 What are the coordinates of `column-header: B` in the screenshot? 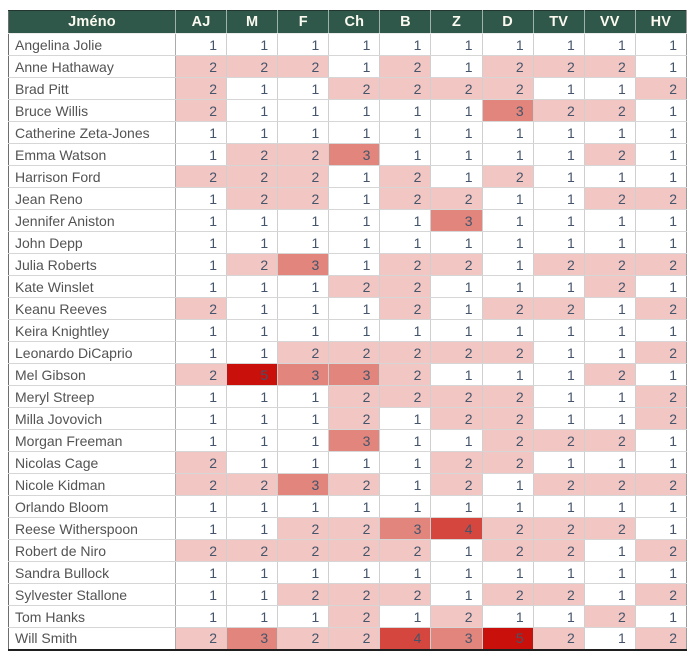 It's located at (405, 22).